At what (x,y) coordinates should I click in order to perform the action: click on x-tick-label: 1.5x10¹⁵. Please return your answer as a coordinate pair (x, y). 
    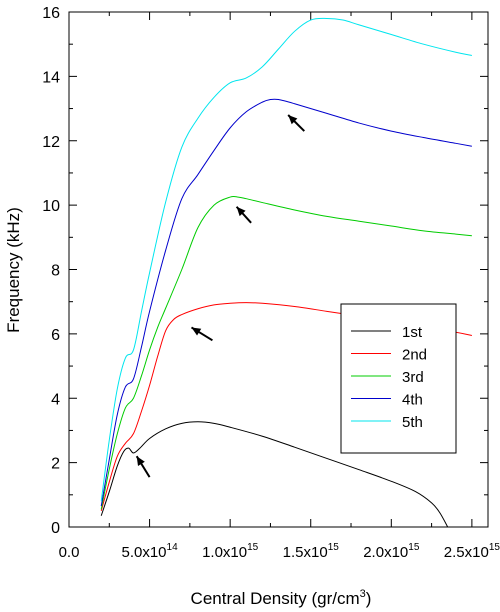
    Looking at the image, I should click on (311, 551).